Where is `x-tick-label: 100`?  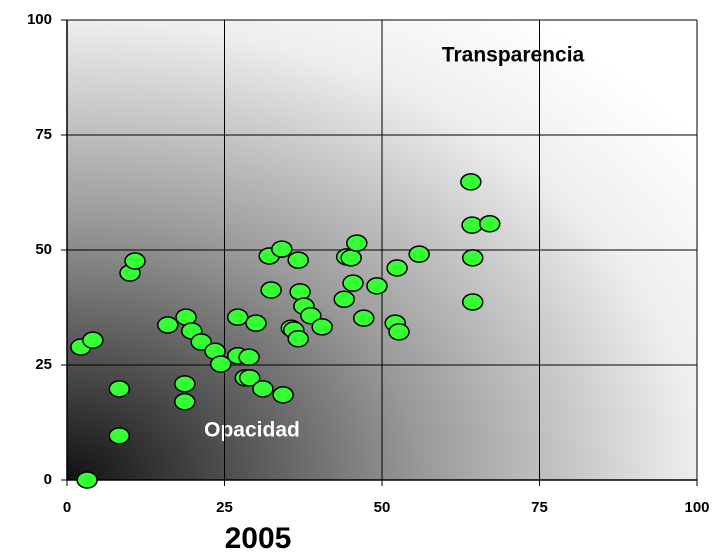
x-tick-label: 100 is located at coordinates (696, 507).